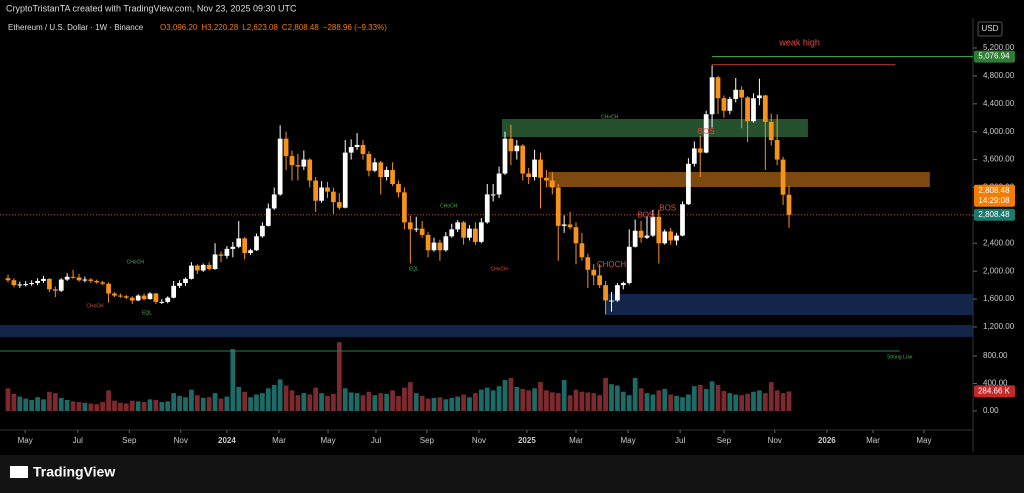  Describe the element at coordinates (999, 47) in the screenshot. I see `y-tick-label: 5,200.00` at that location.